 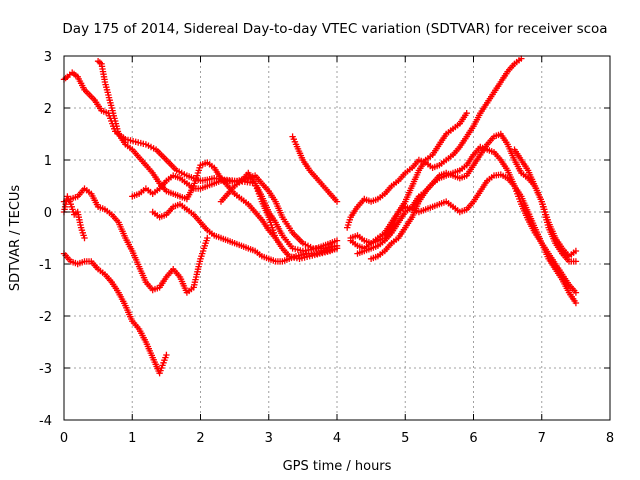 What do you see at coordinates (64, 438) in the screenshot?
I see `x-tick-label: 0` at bounding box center [64, 438].